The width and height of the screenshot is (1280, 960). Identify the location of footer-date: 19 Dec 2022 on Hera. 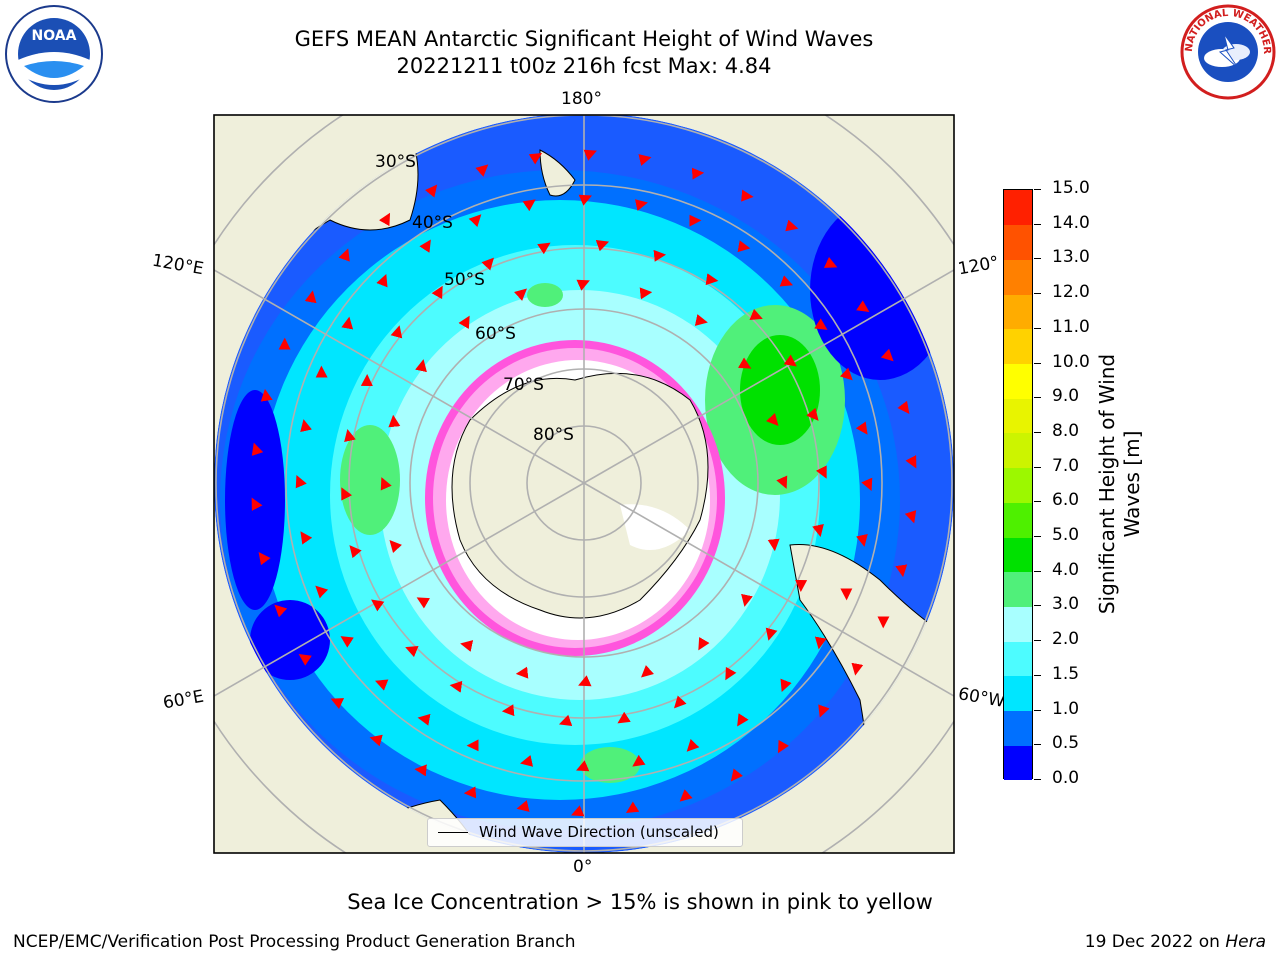
(1175, 942).